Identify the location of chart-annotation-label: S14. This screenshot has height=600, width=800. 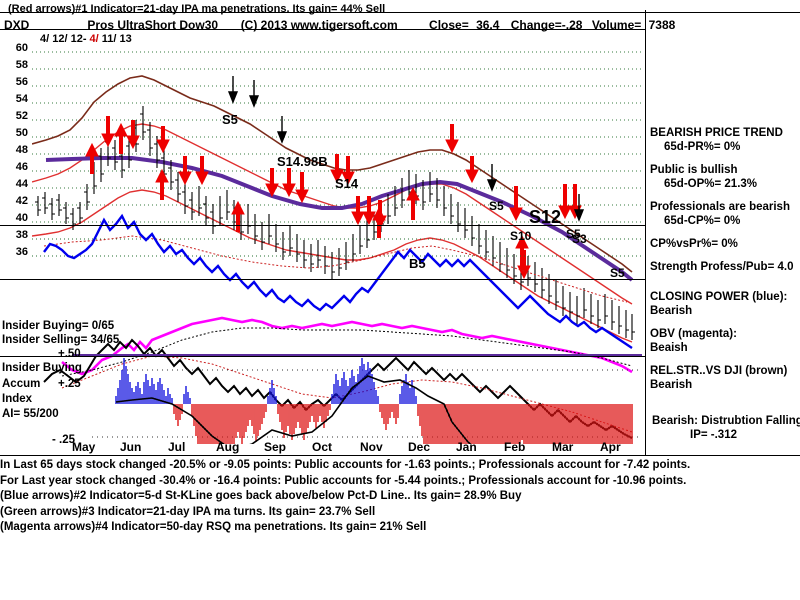
(347, 183).